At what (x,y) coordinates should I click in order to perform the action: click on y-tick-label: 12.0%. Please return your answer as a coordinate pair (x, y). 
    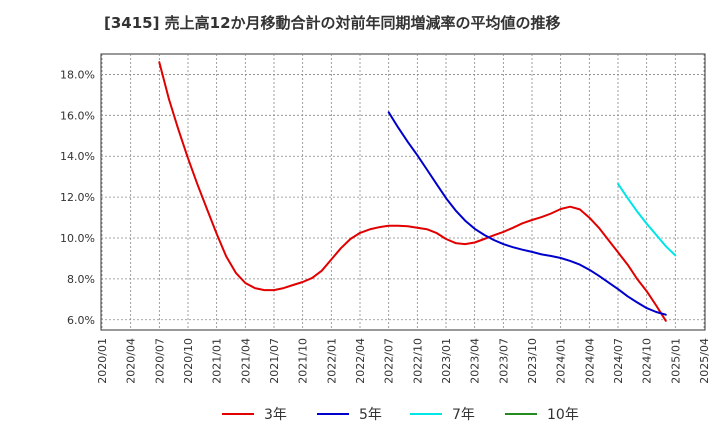
    Looking at the image, I should click on (77, 197).